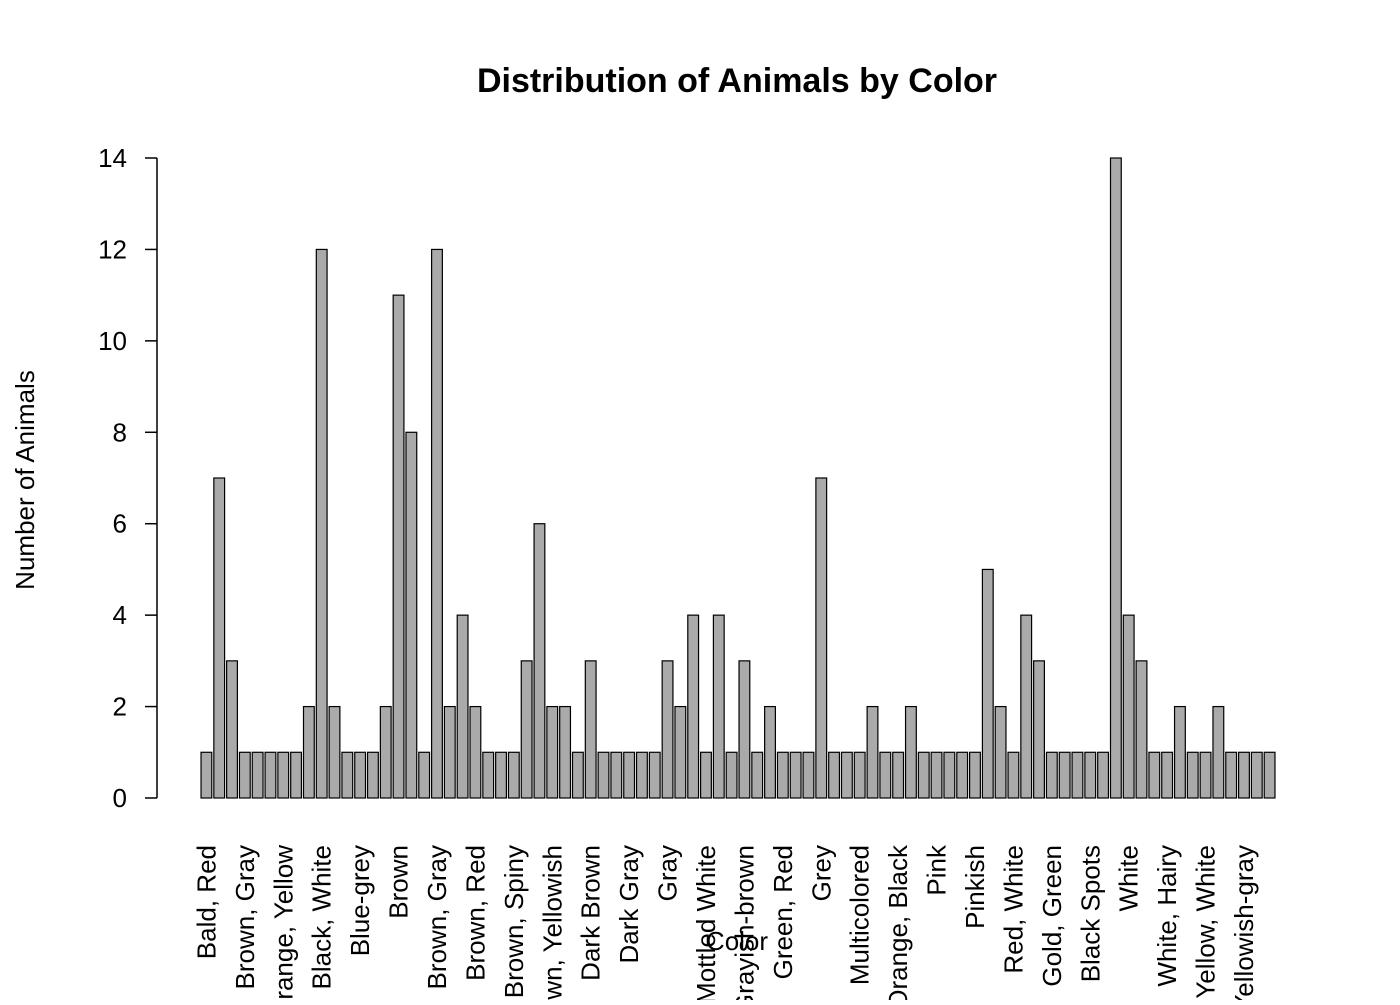  I want to click on x-tick-label: Orange, Yellow, so click(283, 922).